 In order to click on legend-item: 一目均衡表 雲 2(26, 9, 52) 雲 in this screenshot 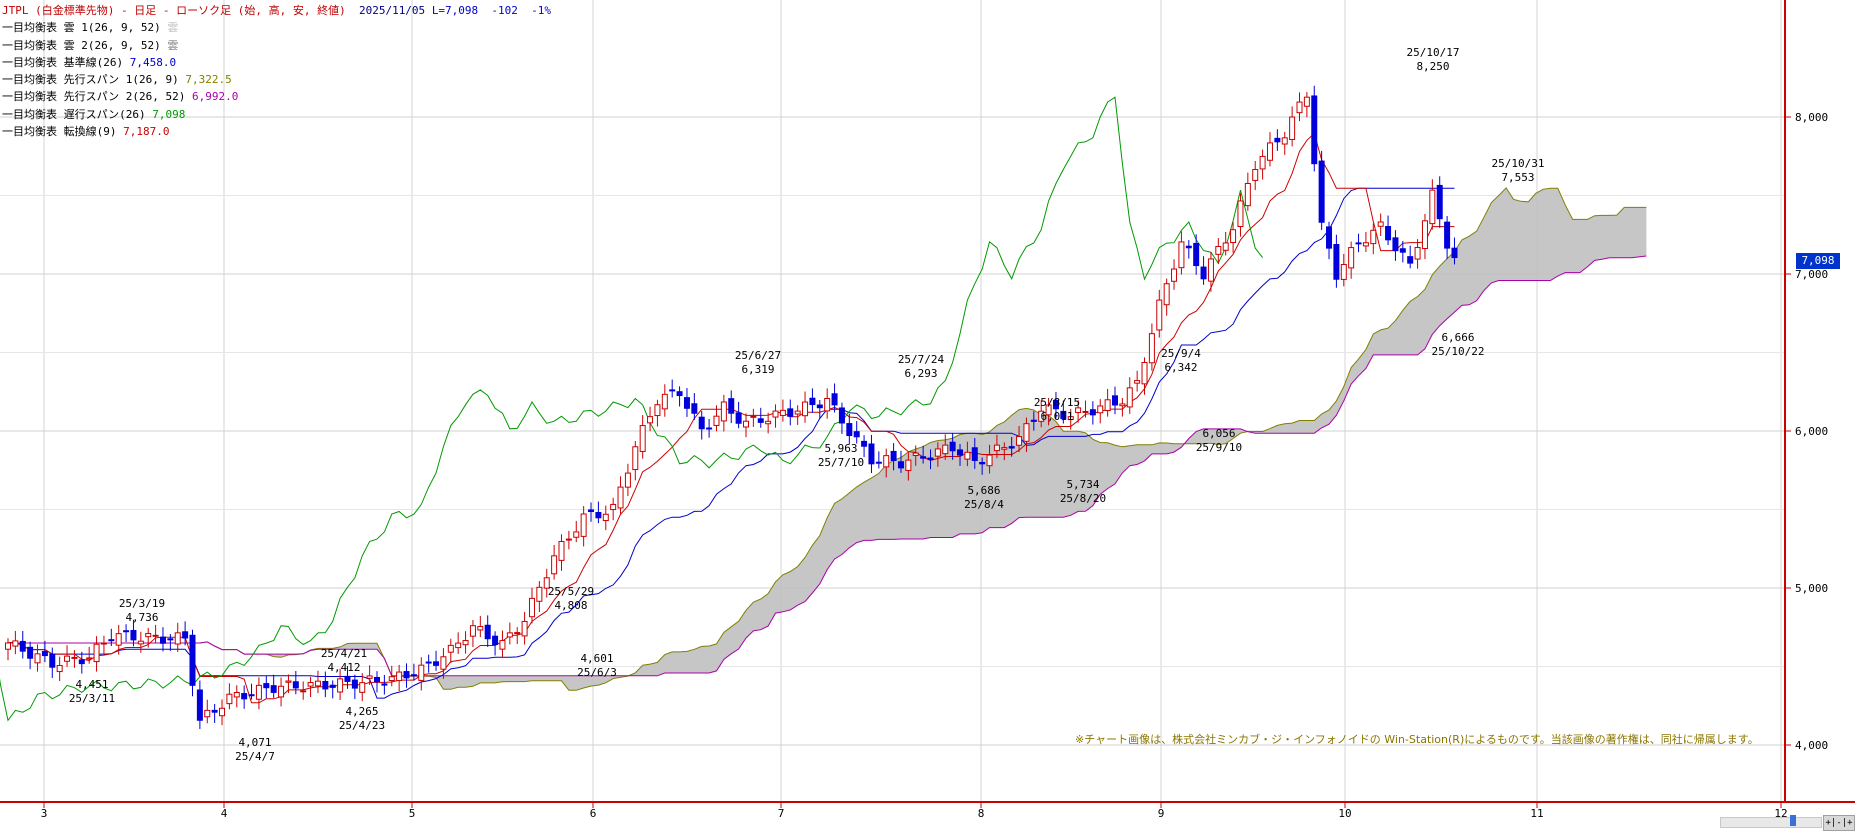, I will do `click(276, 45)`.